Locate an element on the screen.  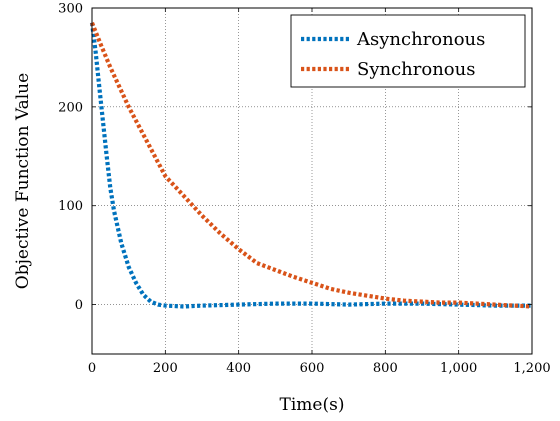
legend-box is located at coordinates (408, 51).